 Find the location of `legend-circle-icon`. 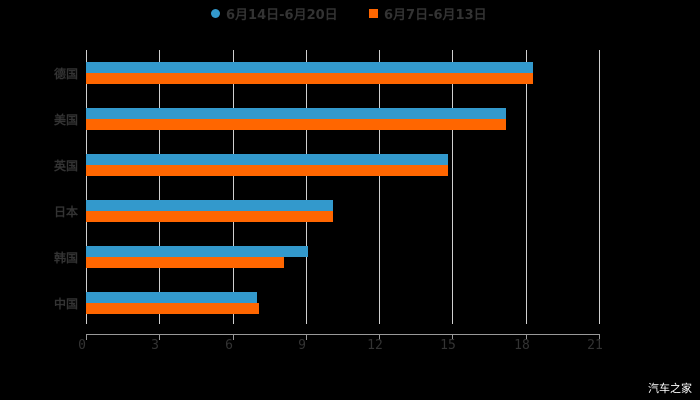

legend-circle-icon is located at coordinates (215, 13).